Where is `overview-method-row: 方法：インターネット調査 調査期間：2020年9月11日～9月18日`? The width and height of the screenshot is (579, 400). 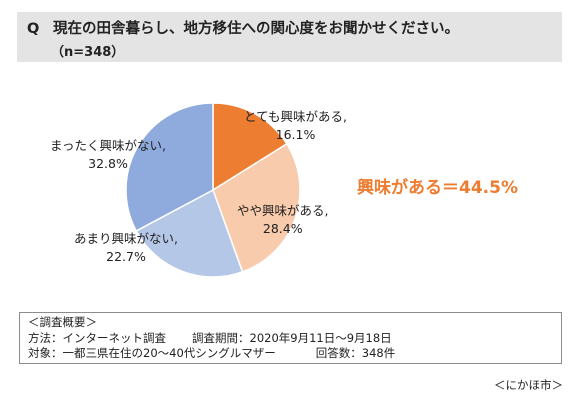 overview-method-row: 方法：インターネット調査 調査期間：2020年9月11日～9月18日 is located at coordinates (290, 339).